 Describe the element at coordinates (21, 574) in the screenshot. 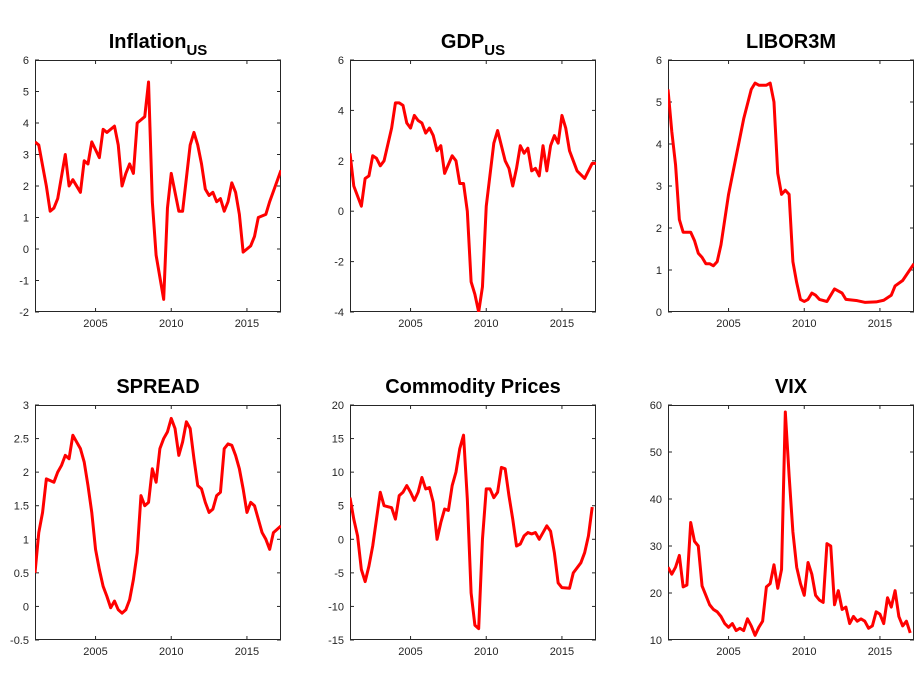

I see `y-tick-label: 0.5` at that location.